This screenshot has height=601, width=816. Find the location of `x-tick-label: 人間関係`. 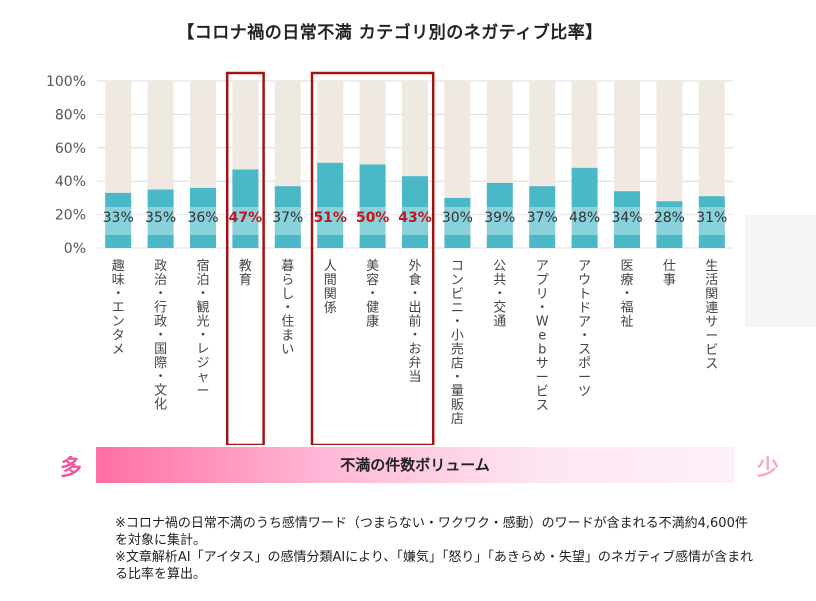

x-tick-label: 人間関係 is located at coordinates (330, 287).